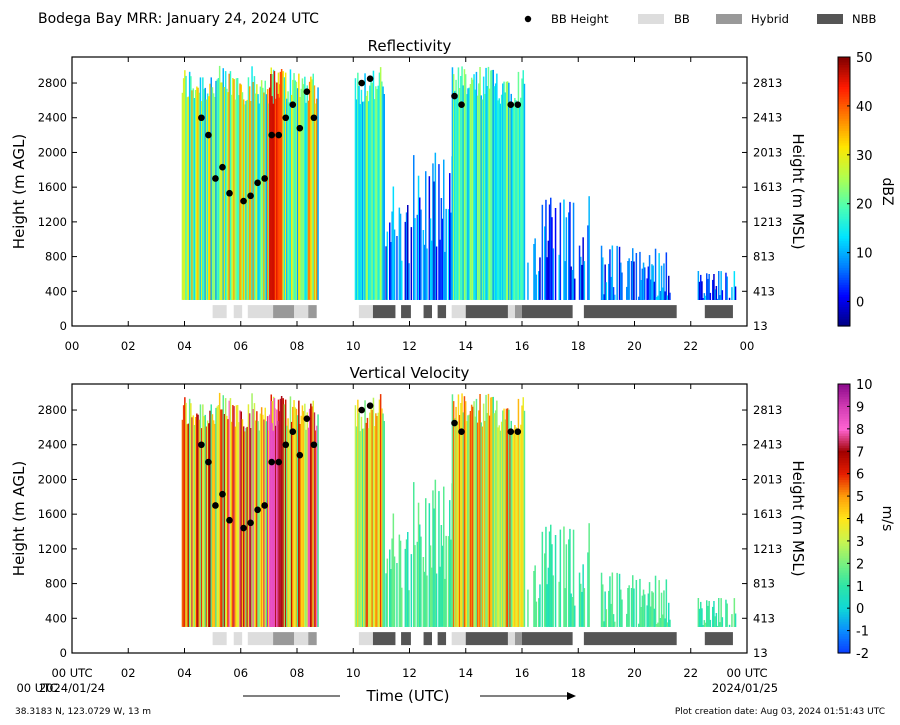  I want to click on y-tick-label: 0, so click(63, 653).